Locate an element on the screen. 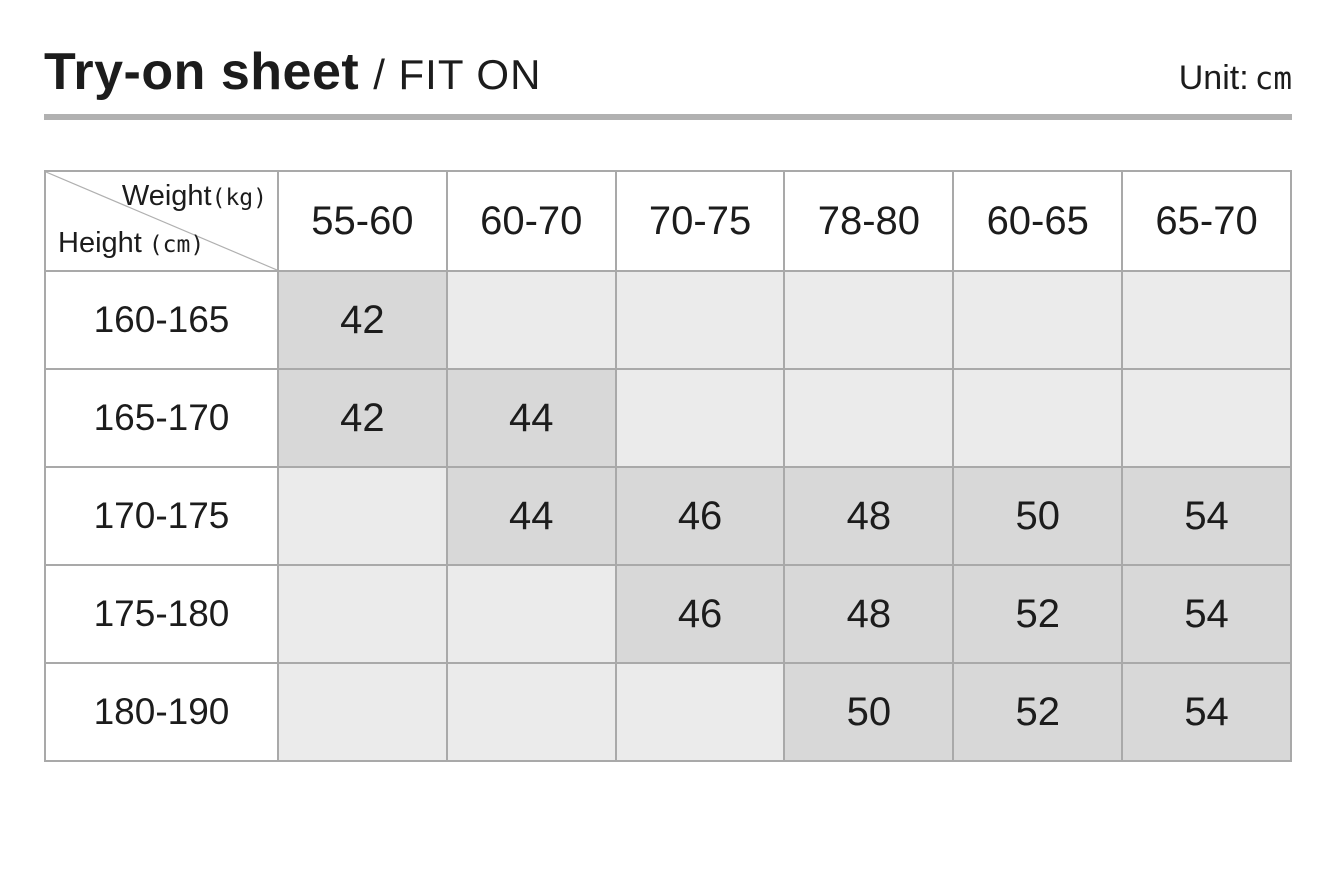  corner-cell: Weight(kg) Height (cm) is located at coordinates (161, 221).